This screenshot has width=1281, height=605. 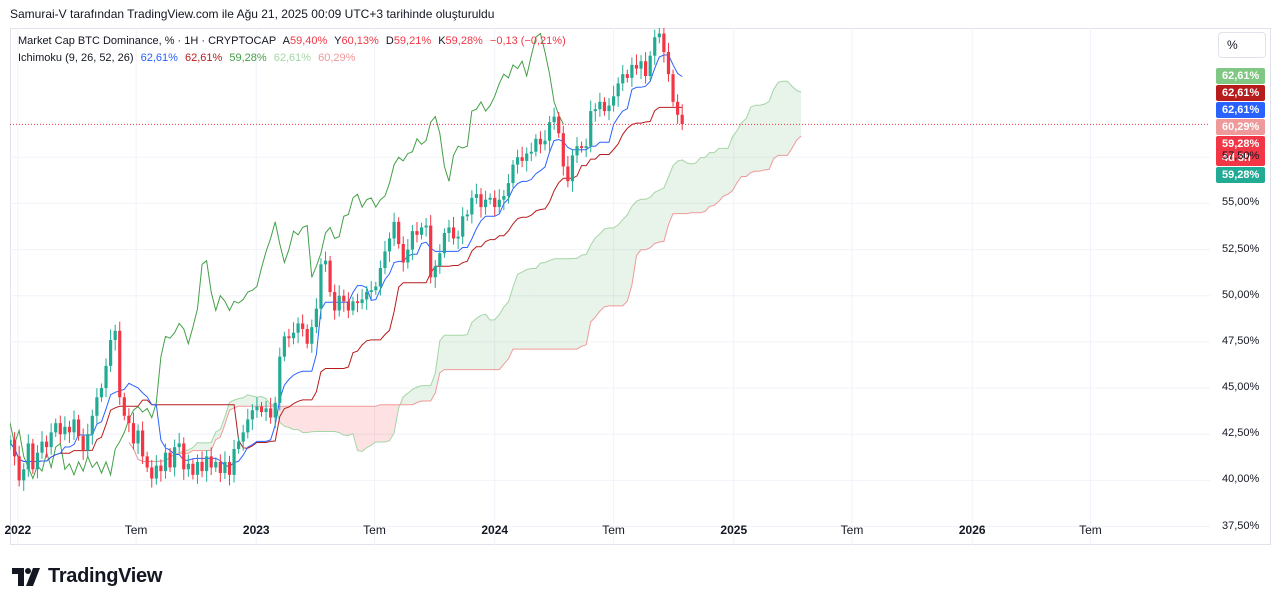 What do you see at coordinates (76, 58) in the screenshot?
I see `indicator-title: Ichimoku (9, 26, 52, 26)` at bounding box center [76, 58].